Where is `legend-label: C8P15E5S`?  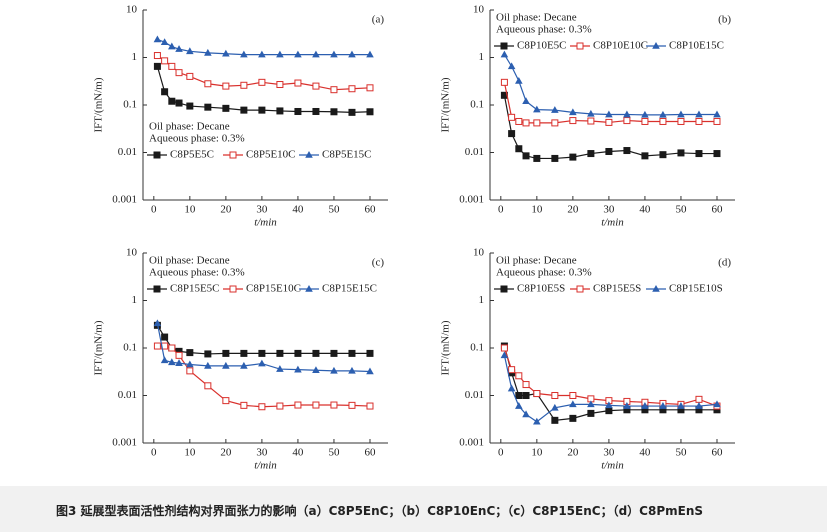
legend-label: C8P15E5S is located at coordinates (617, 289).